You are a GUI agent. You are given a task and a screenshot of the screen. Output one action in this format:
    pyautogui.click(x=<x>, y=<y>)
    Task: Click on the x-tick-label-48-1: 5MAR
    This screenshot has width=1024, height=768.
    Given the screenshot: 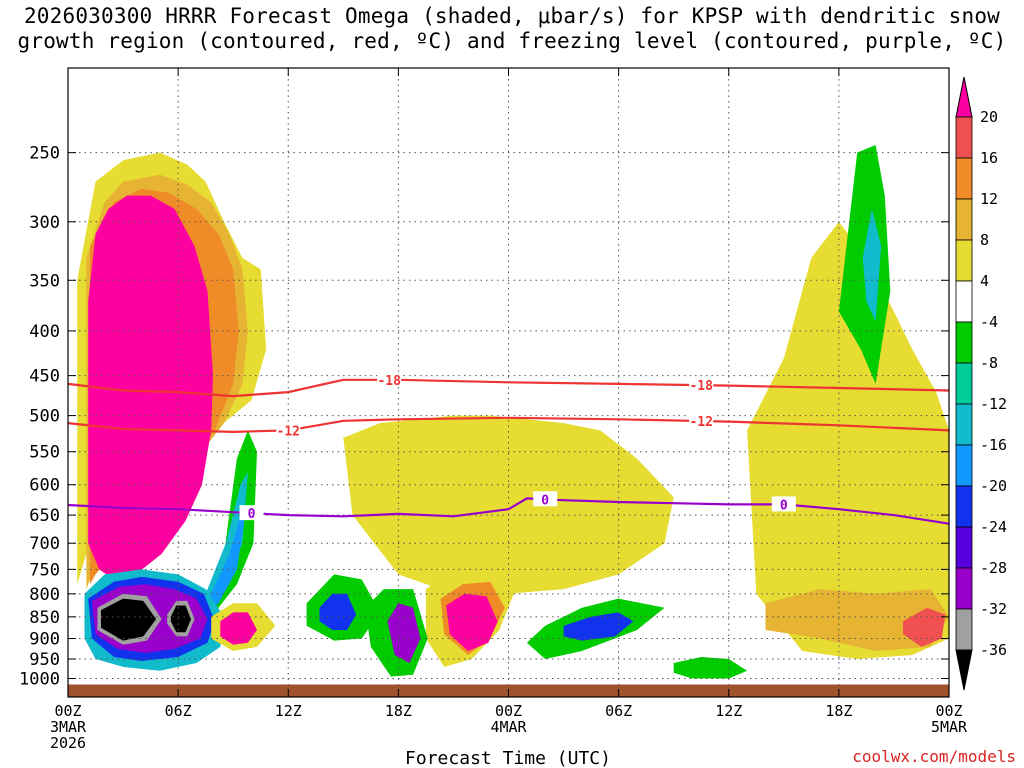 What is the action you would take?
    pyautogui.click(x=949, y=727)
    